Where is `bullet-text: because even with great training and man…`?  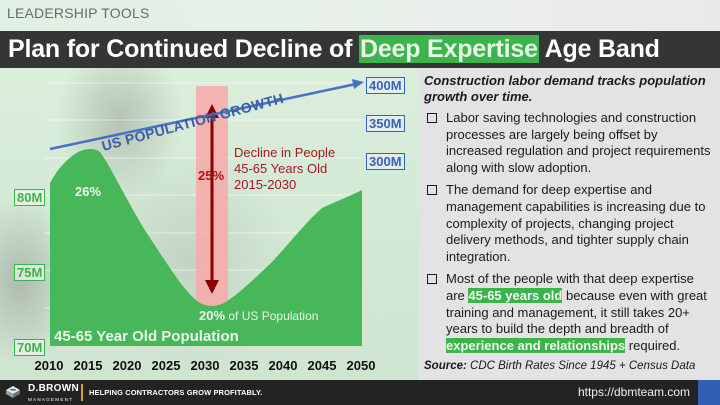
bullet-text: because even with great training and man… is located at coordinates (576, 312).